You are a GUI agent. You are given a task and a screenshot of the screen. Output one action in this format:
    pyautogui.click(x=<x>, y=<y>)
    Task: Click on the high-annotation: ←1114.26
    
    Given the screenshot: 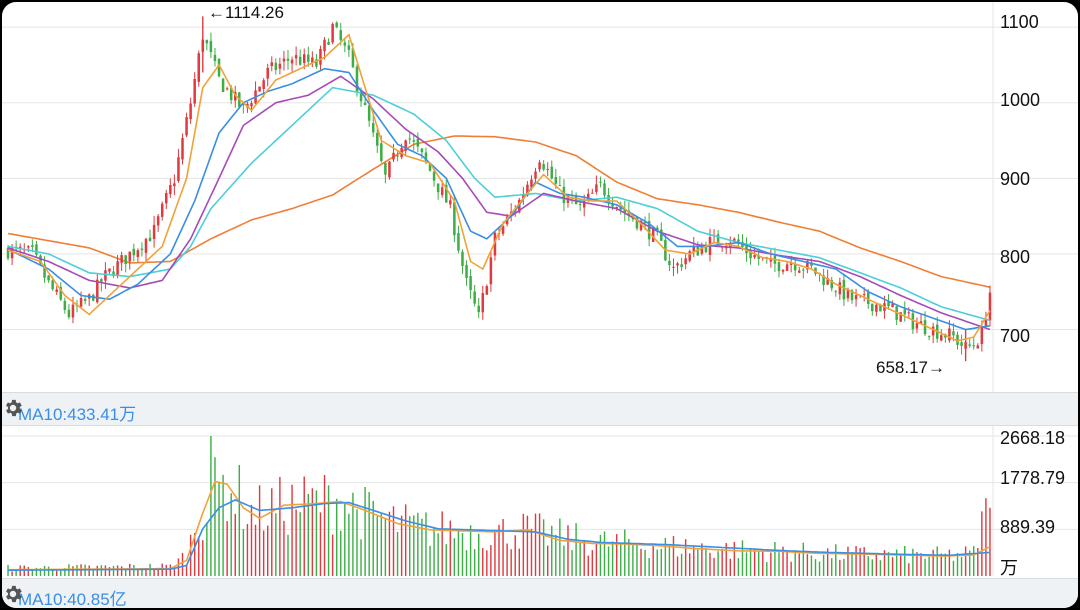 What is the action you would take?
    pyautogui.click(x=246, y=12)
    